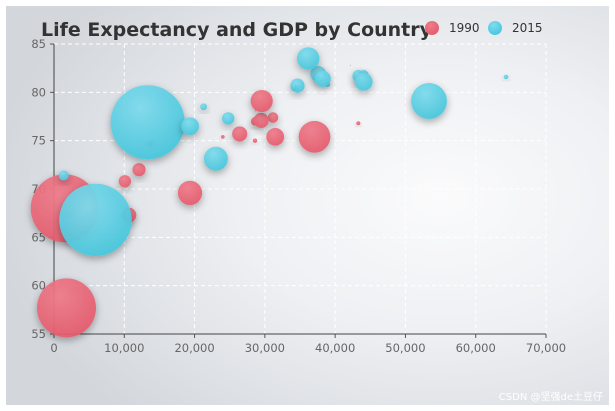 This screenshot has width=615, height=411. What do you see at coordinates (551, 396) in the screenshot?
I see `watermark: CSDN @坚强de土豆仔` at bounding box center [551, 396].